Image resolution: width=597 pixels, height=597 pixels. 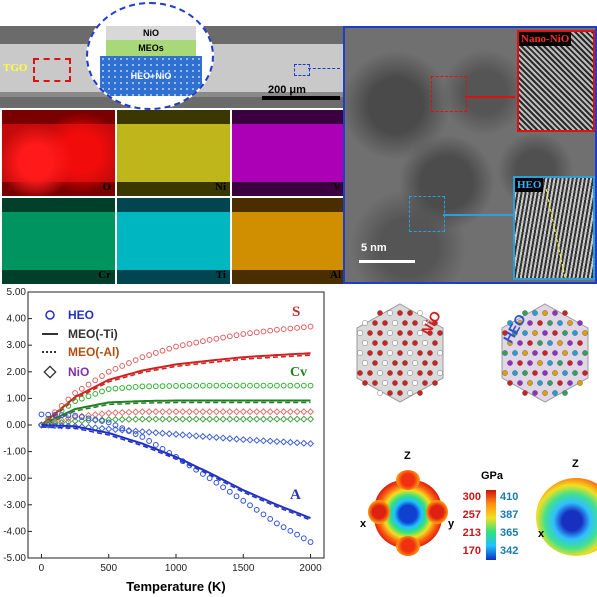 I want to click on tem-scale-bar, so click(x=387, y=261).